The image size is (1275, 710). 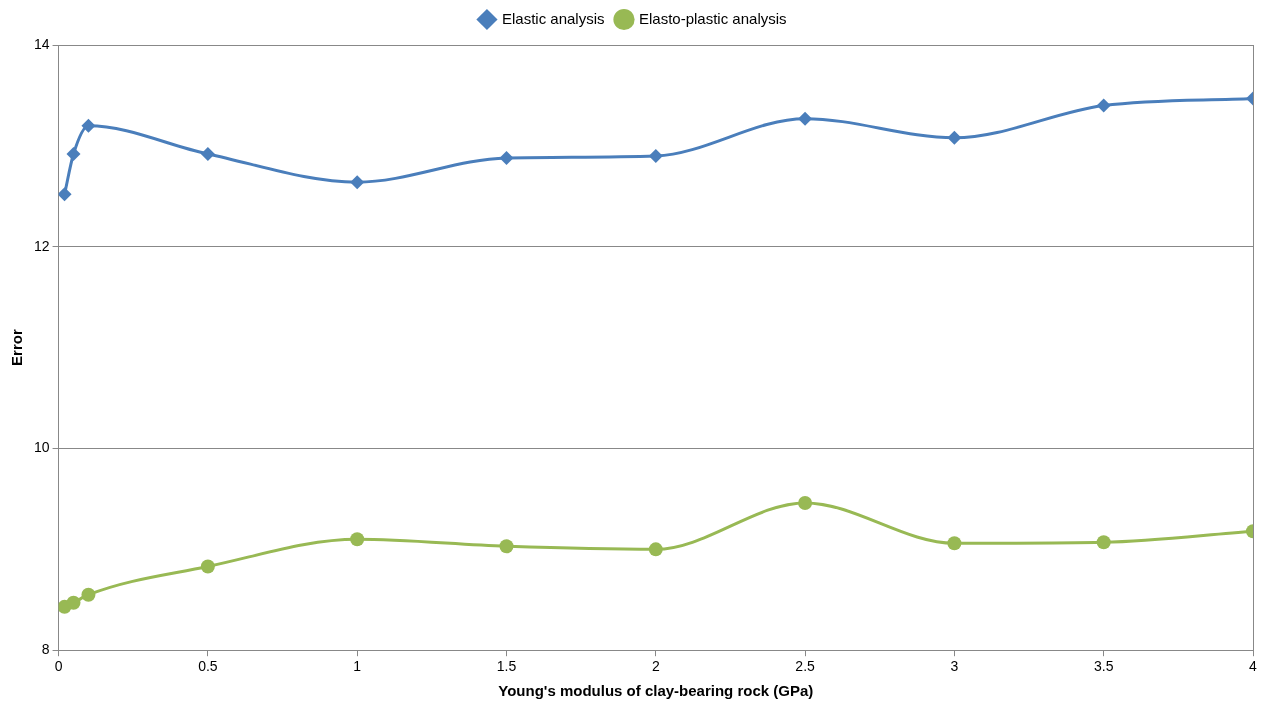 What do you see at coordinates (553, 18) in the screenshot?
I see `legend-label: Elastic analysis` at bounding box center [553, 18].